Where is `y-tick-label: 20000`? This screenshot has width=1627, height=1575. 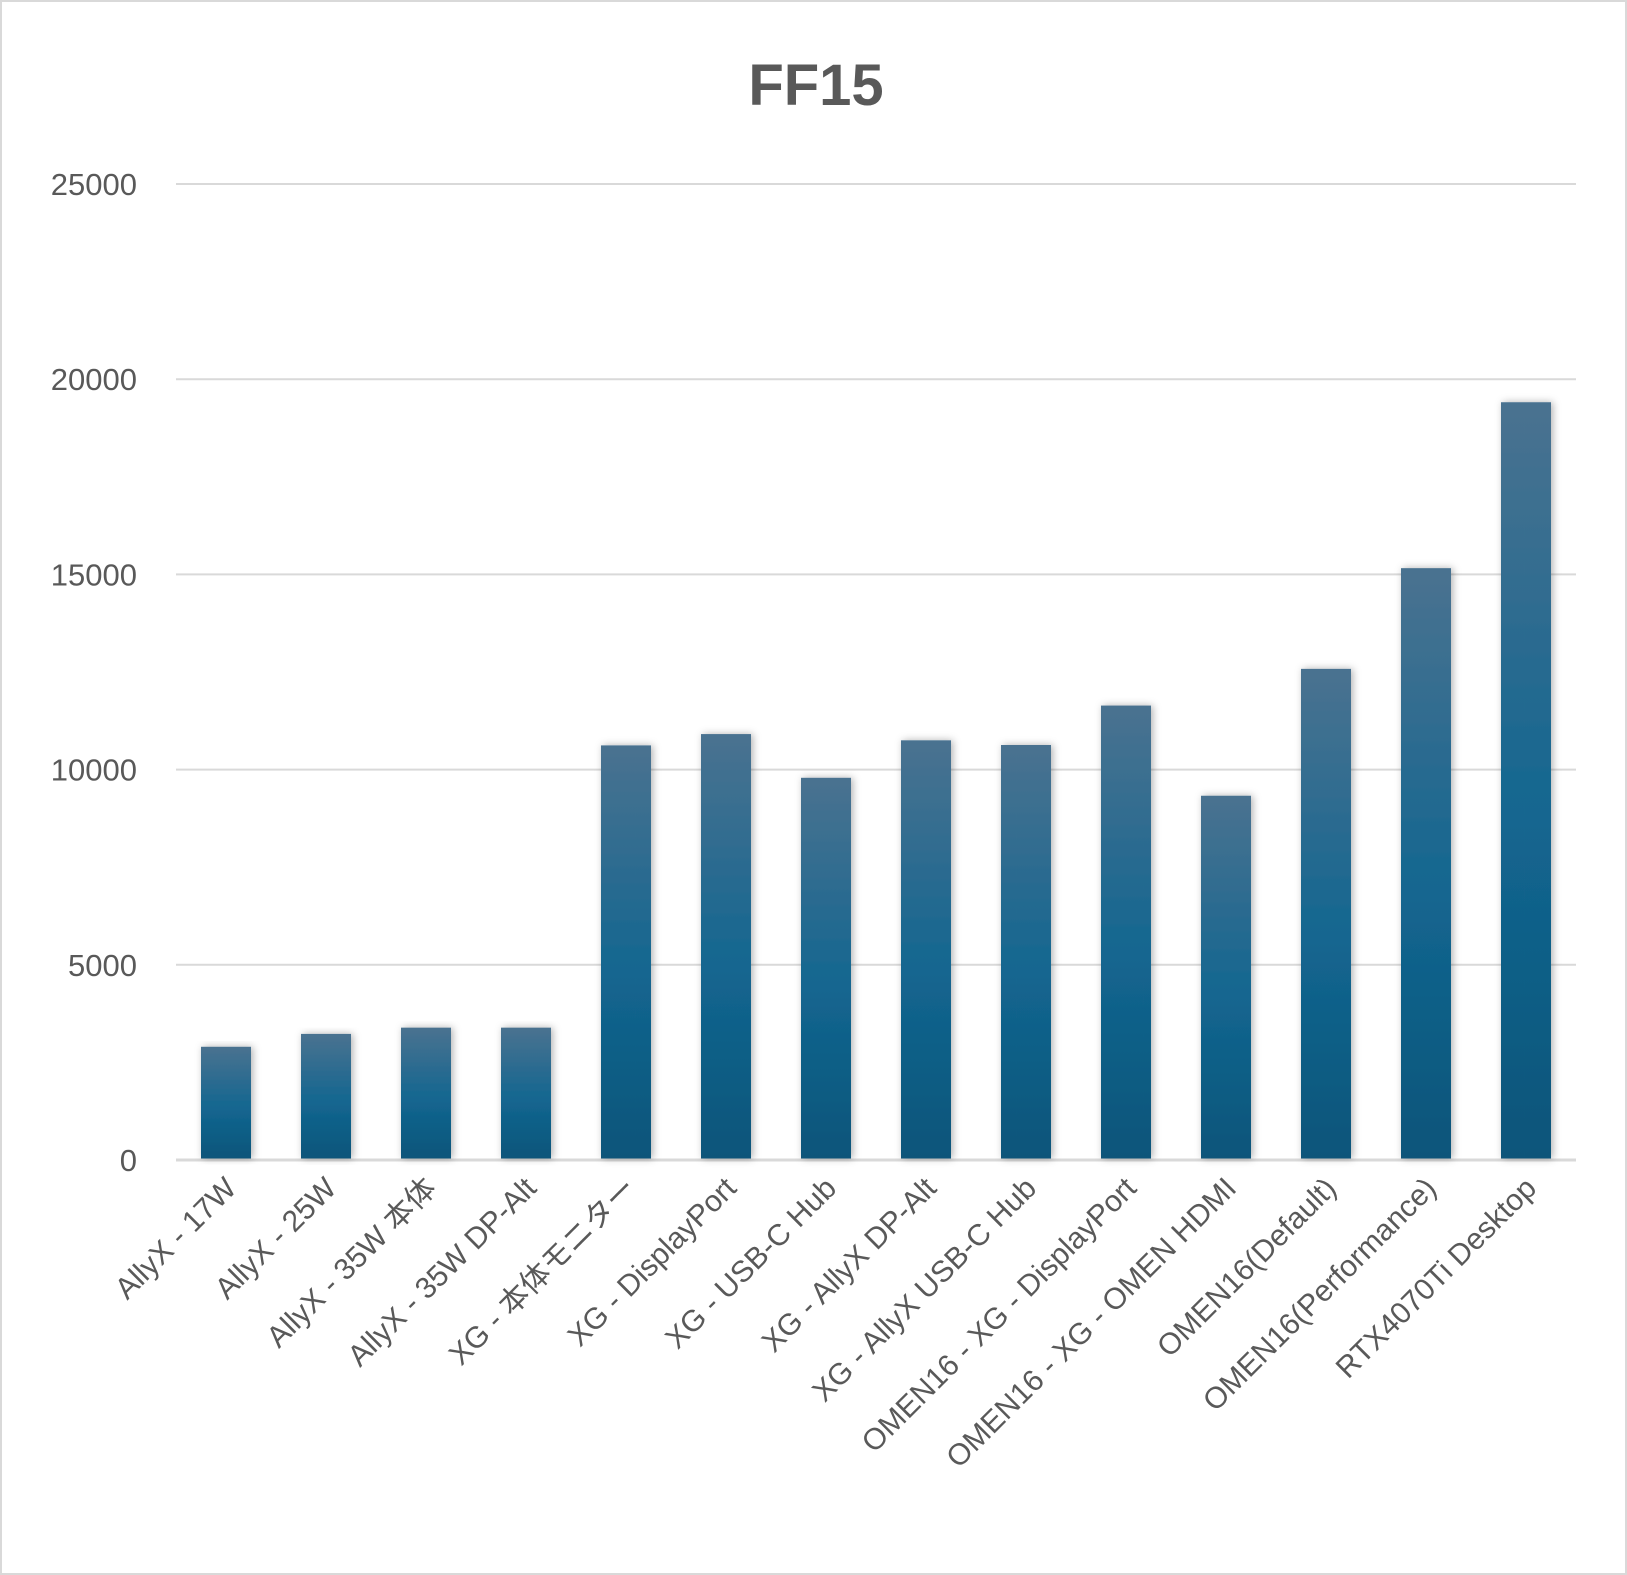 y-tick-label: 20000 is located at coordinates (94, 379).